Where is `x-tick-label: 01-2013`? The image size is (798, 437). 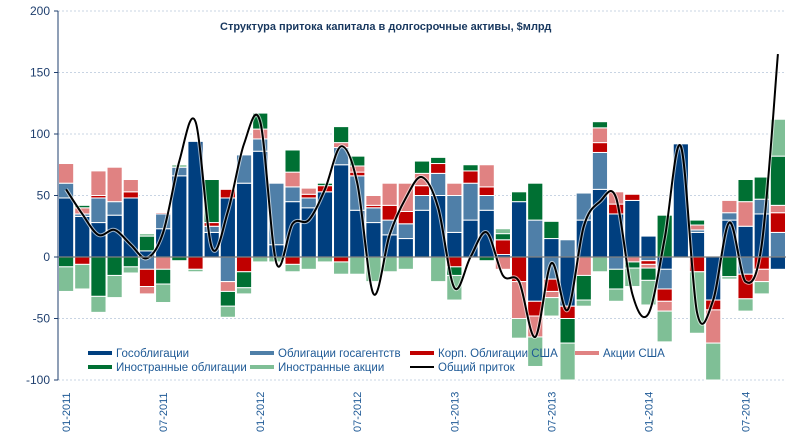 x-tick-label: 01-2013 is located at coordinates (455, 412).